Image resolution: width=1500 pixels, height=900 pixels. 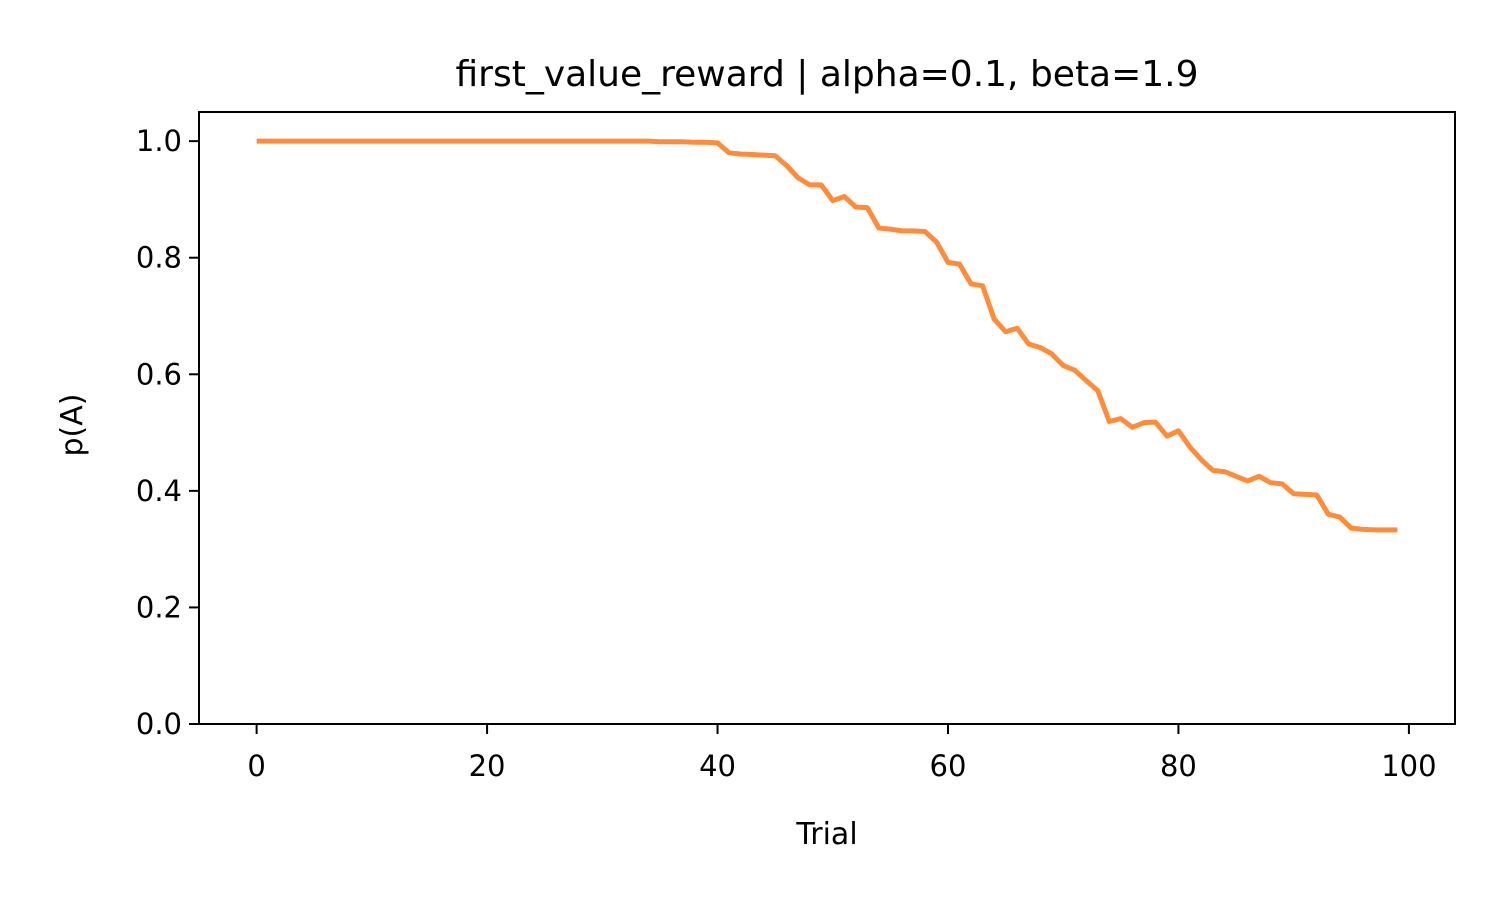 What do you see at coordinates (72, 425) in the screenshot?
I see `y-axis-label: p(A)` at bounding box center [72, 425].